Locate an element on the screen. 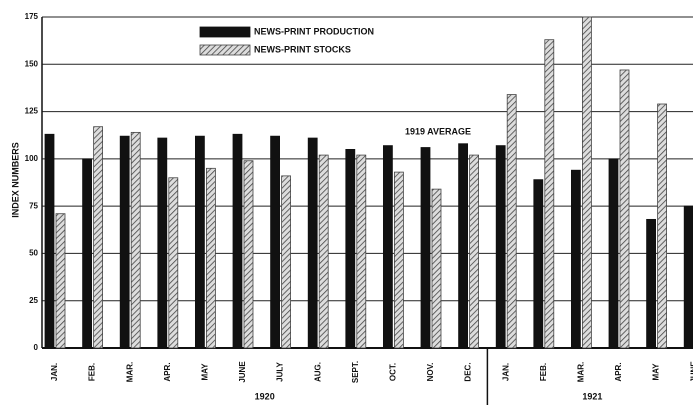  y-tick-label: 75 is located at coordinates (33, 205).